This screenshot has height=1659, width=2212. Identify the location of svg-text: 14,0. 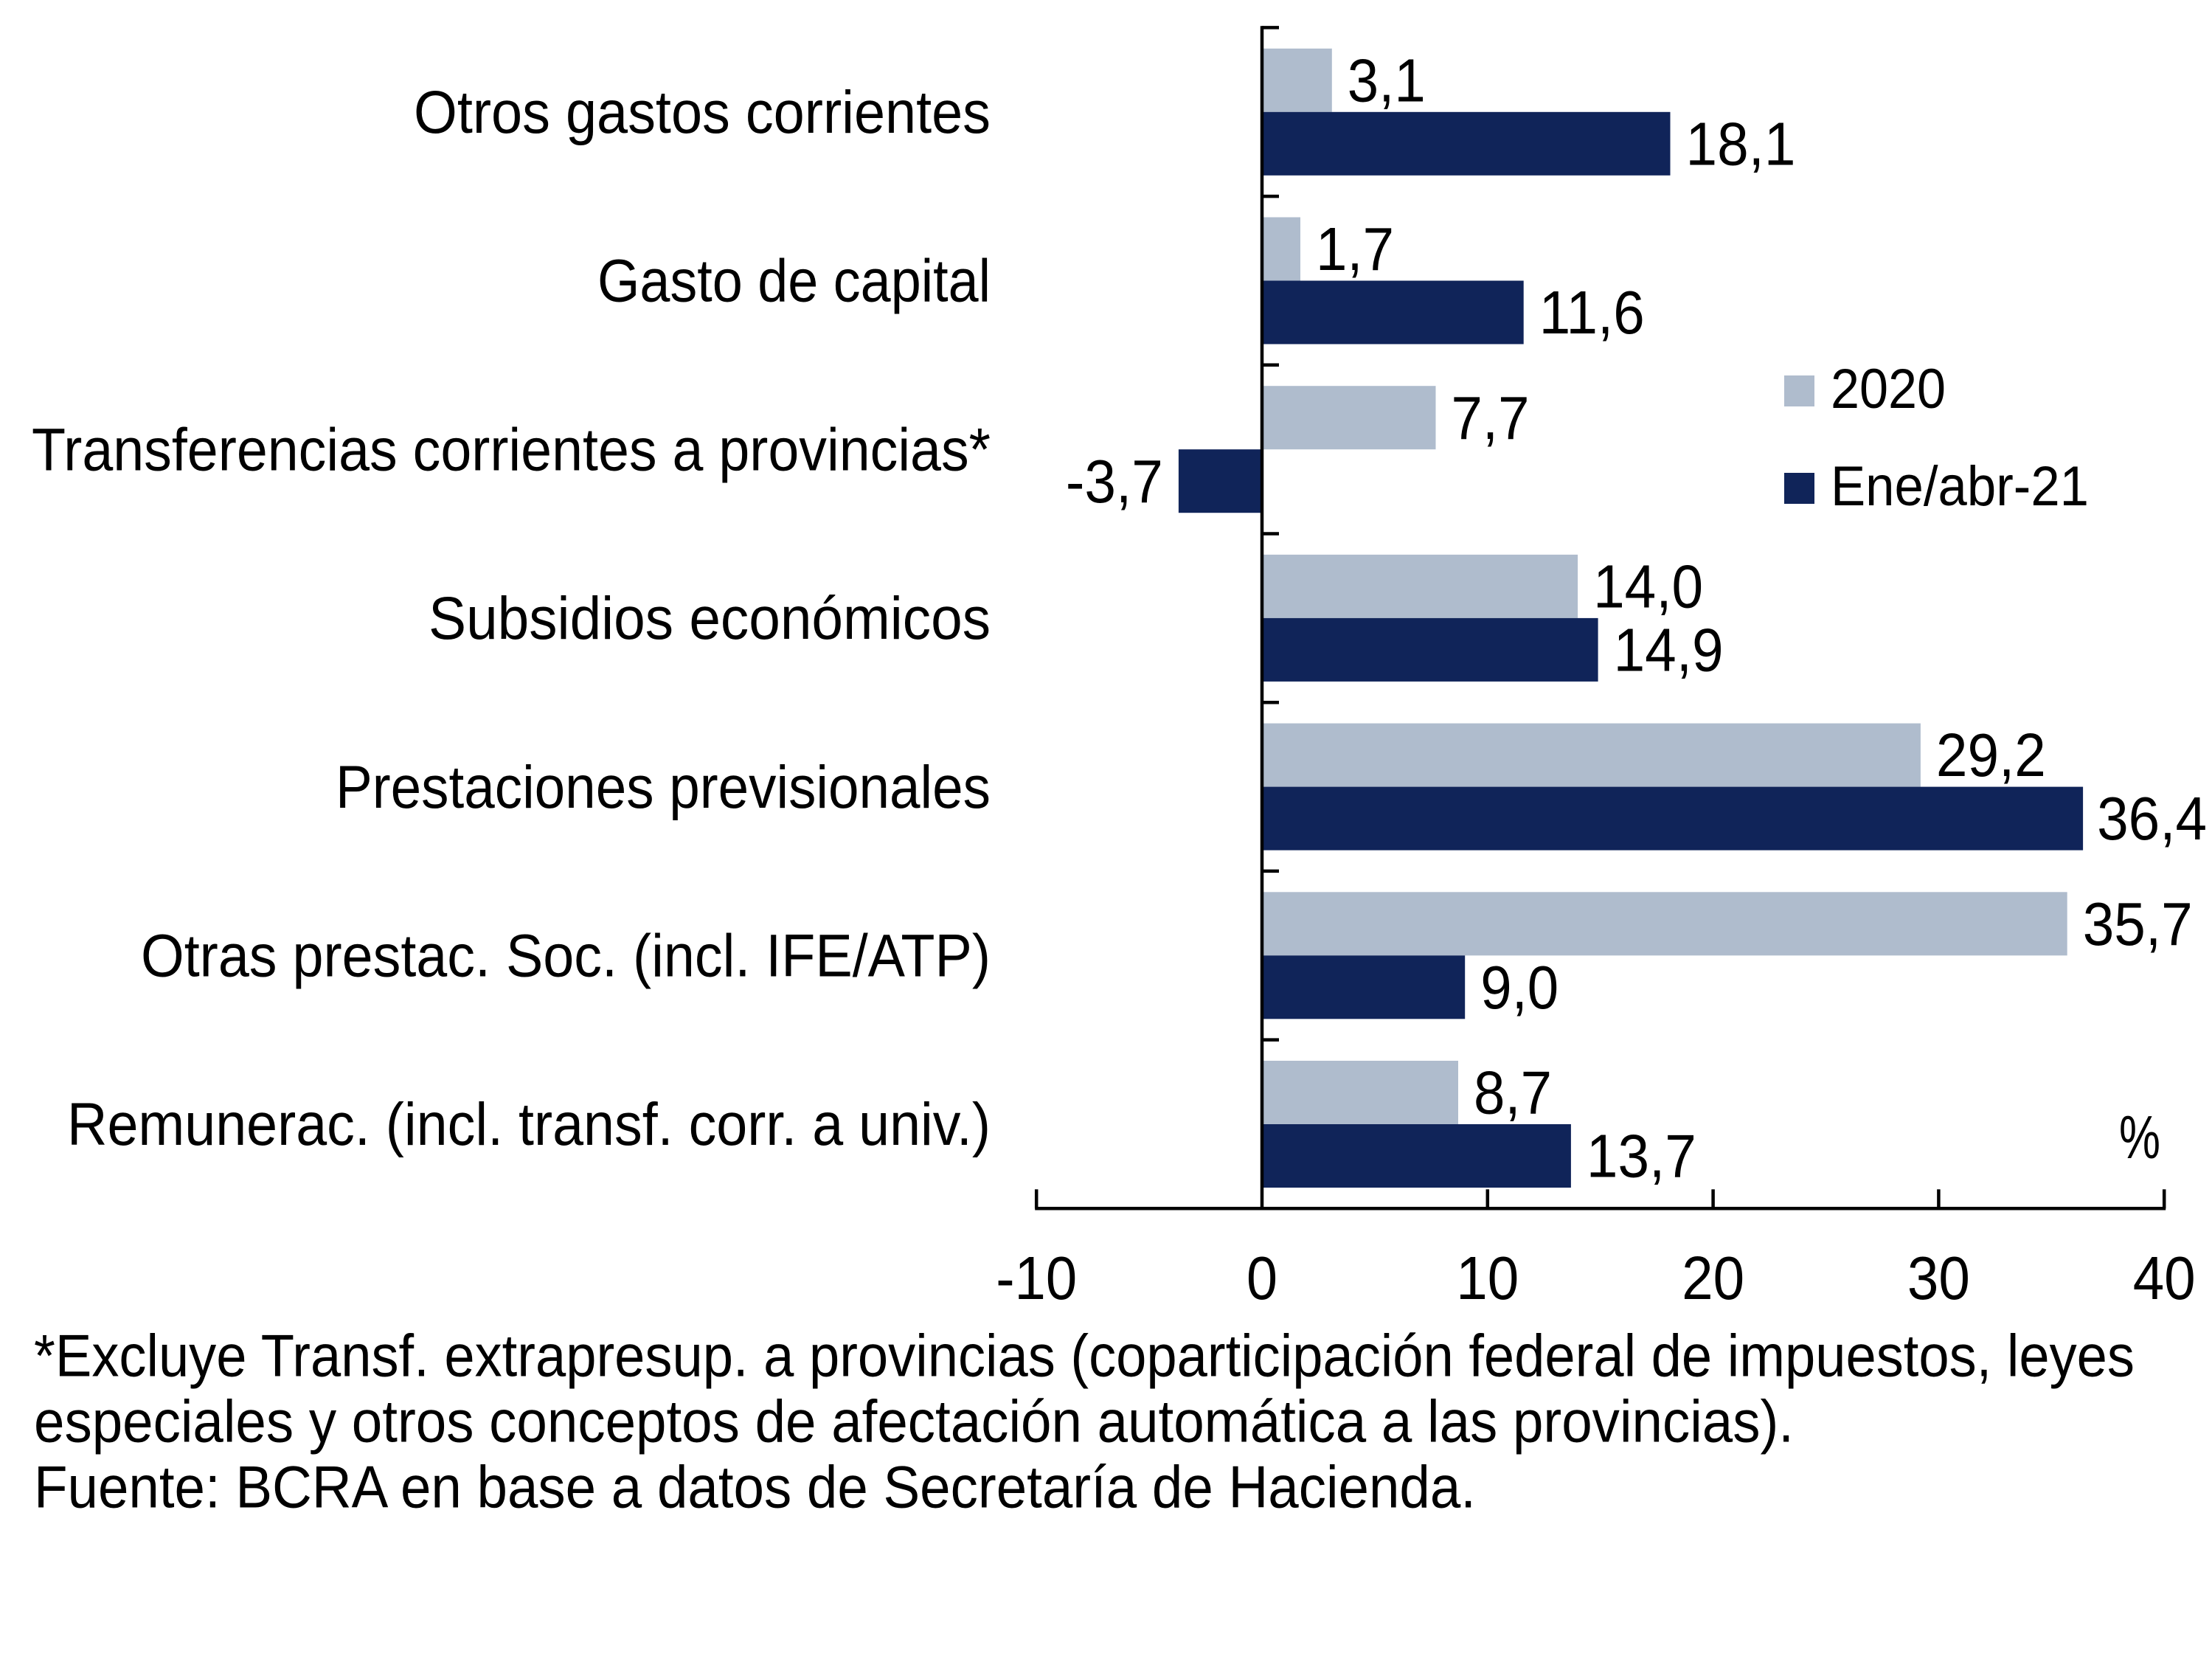
(1648, 587).